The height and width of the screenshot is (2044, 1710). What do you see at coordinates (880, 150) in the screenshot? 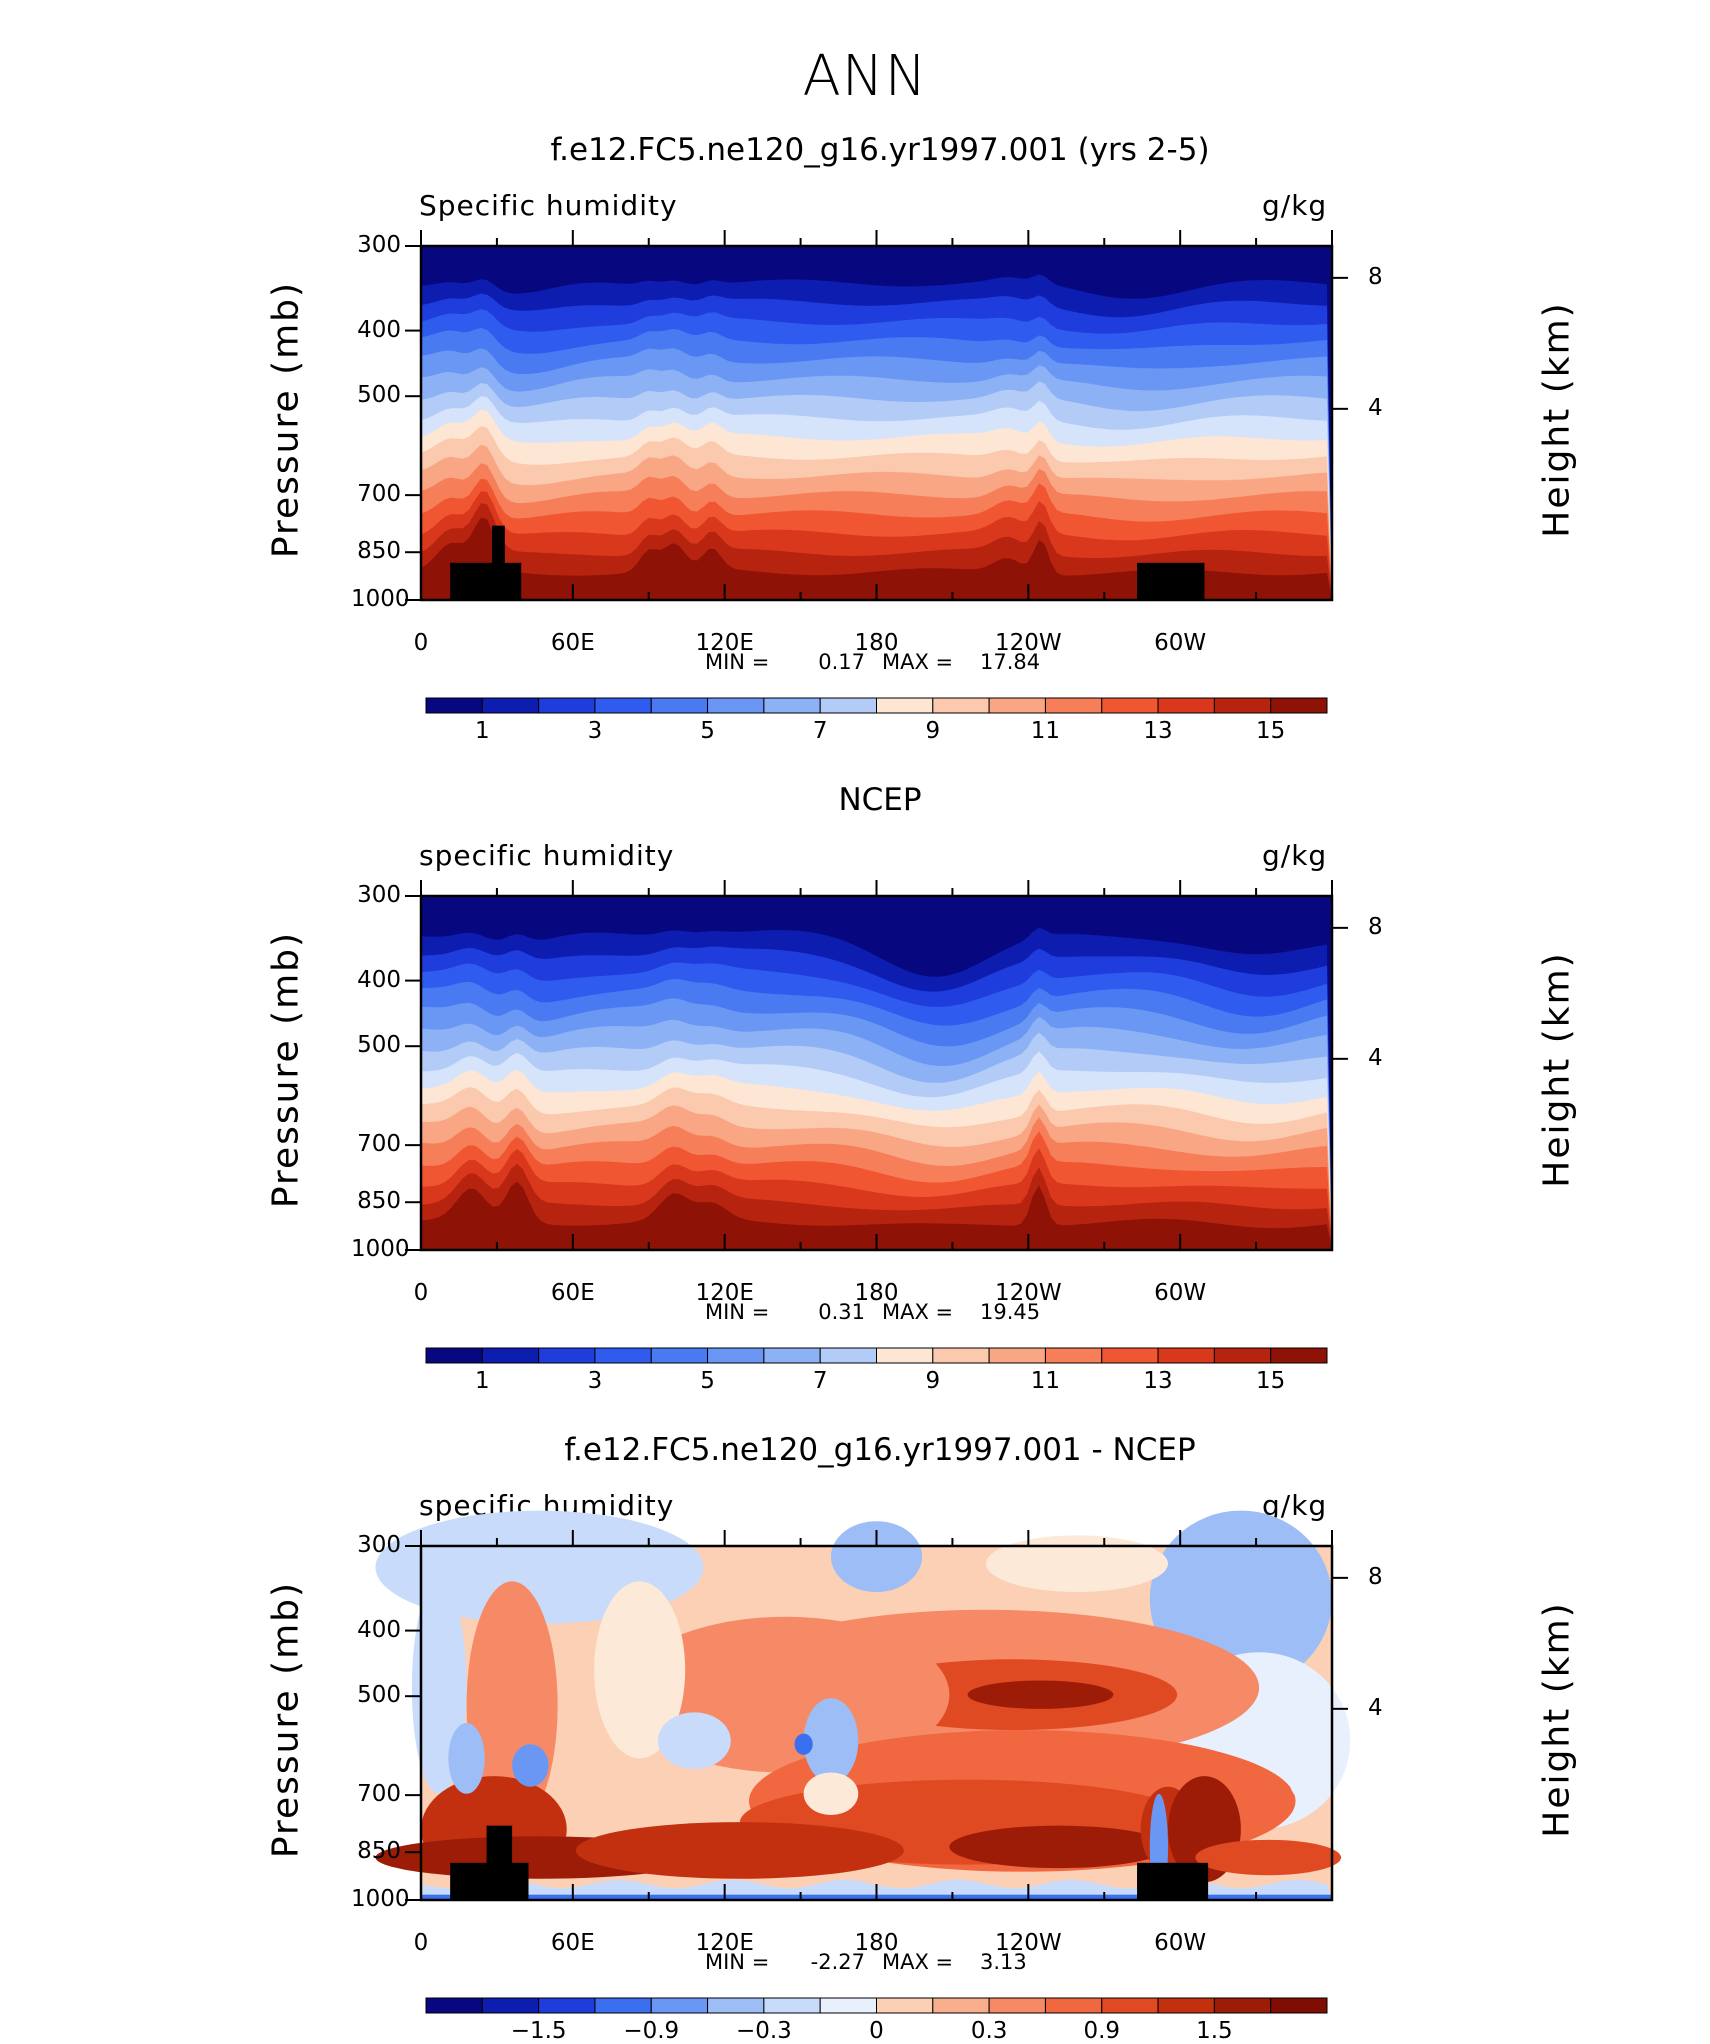
I see `panel-title: f.e12.FC5.ne120_g16.yr1997.001 (yrs 2-5)` at bounding box center [880, 150].